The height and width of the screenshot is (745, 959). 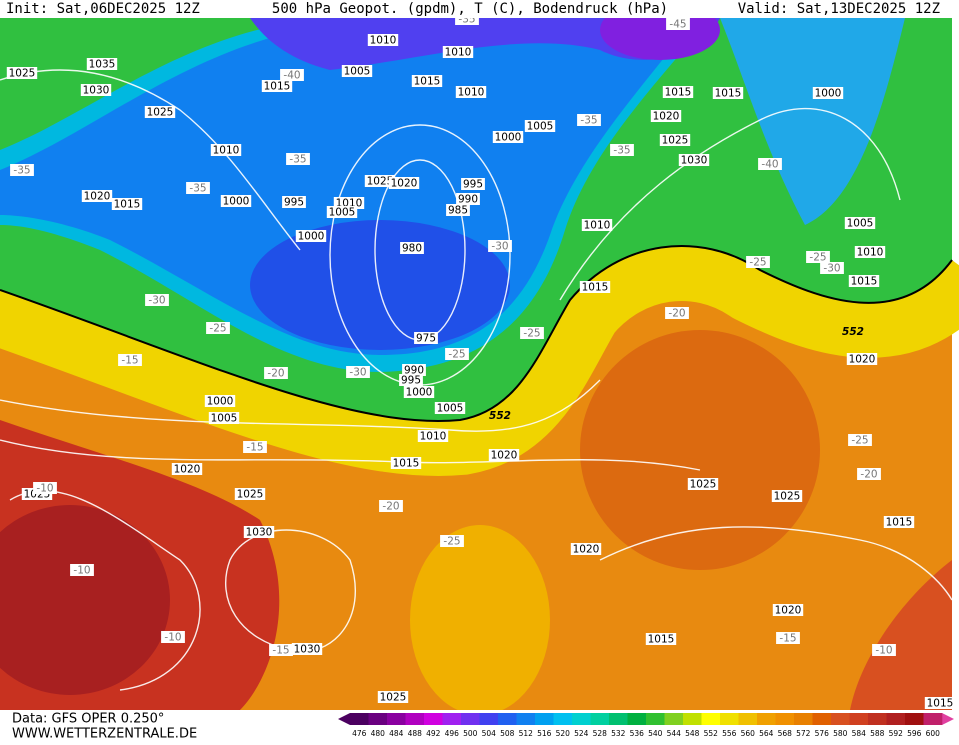 What do you see at coordinates (948, 719) in the screenshot?
I see `colorbar-end-high` at bounding box center [948, 719].